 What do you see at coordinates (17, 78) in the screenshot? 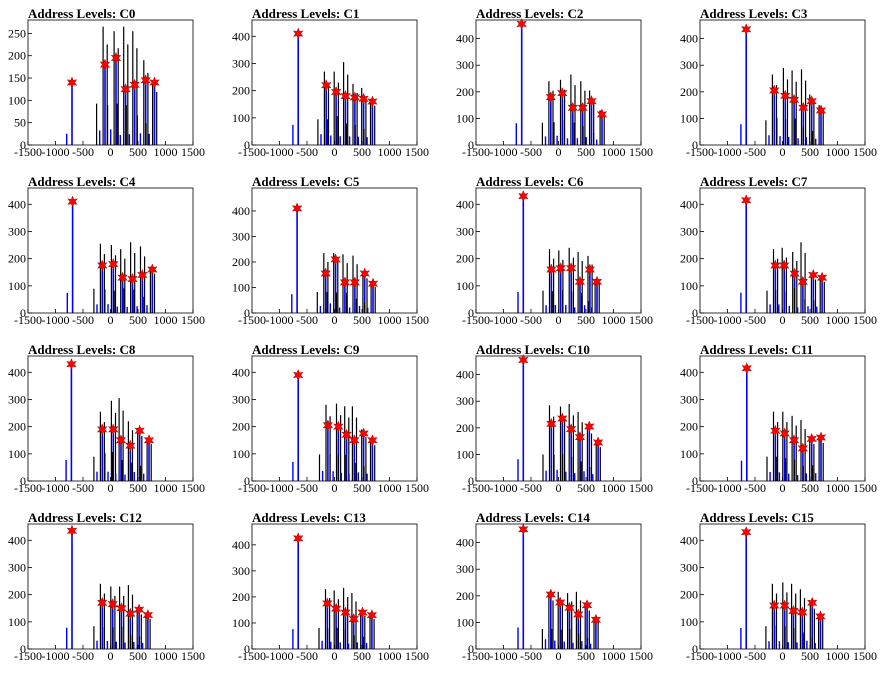
I see `y-tick-label: 150` at bounding box center [17, 78].